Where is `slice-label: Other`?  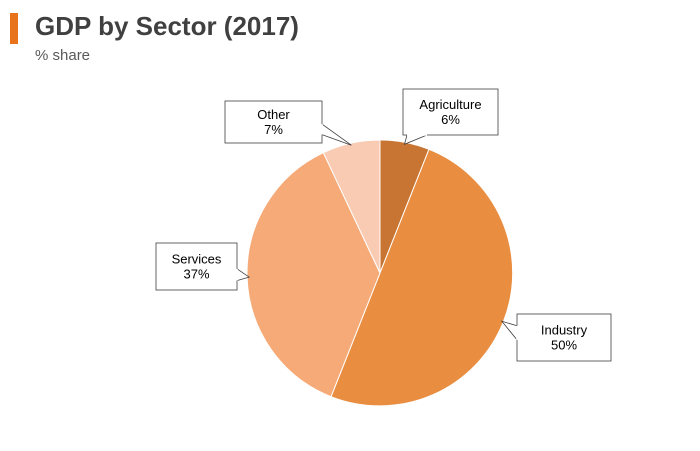 slice-label: Other is located at coordinates (273, 114).